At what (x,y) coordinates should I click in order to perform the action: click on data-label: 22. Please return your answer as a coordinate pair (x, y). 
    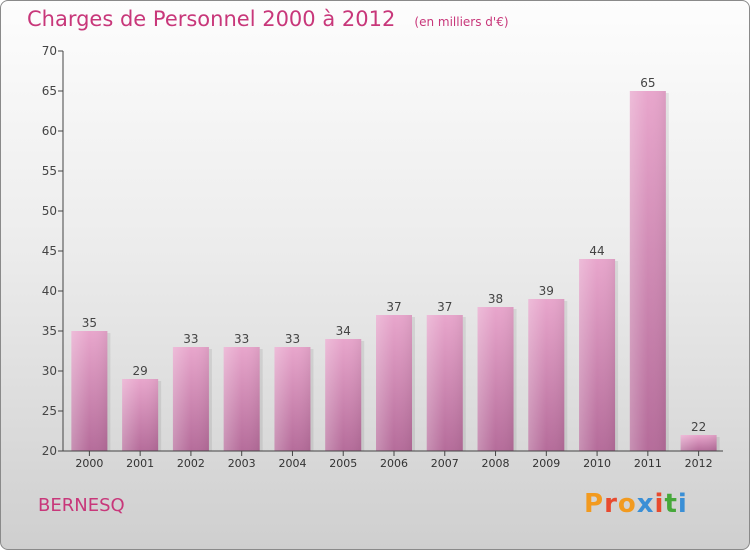
    Looking at the image, I should click on (698, 427).